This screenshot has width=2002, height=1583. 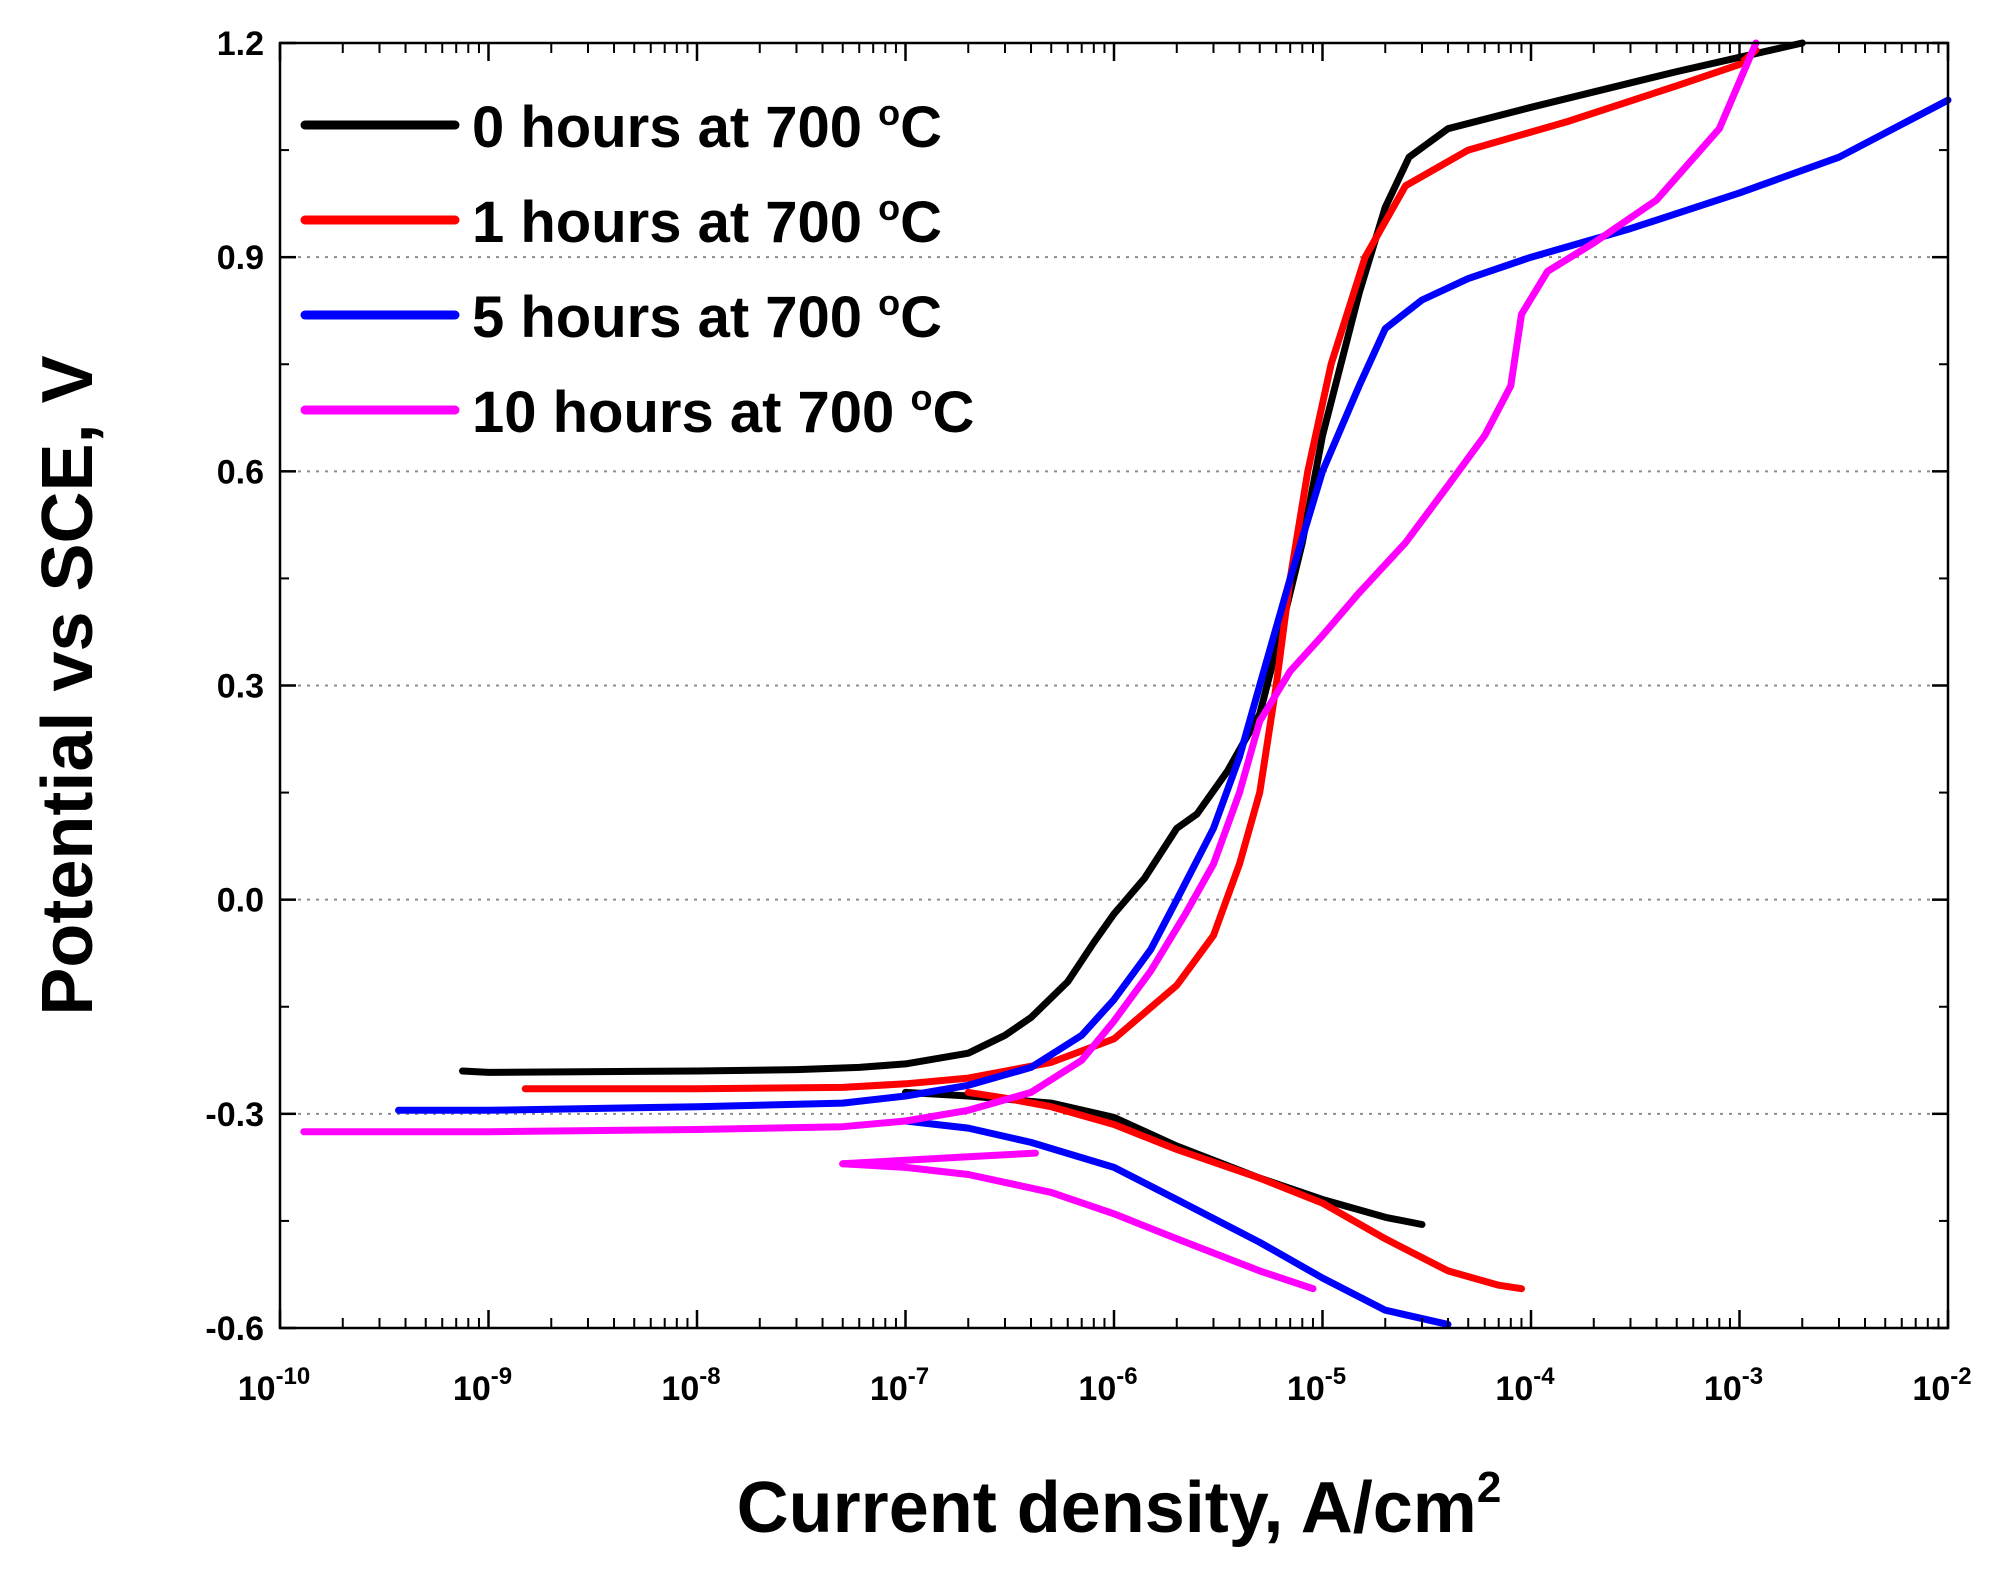 What do you see at coordinates (707, 126) in the screenshot?
I see `legend-label-0: 0 hours at 700 oC` at bounding box center [707, 126].